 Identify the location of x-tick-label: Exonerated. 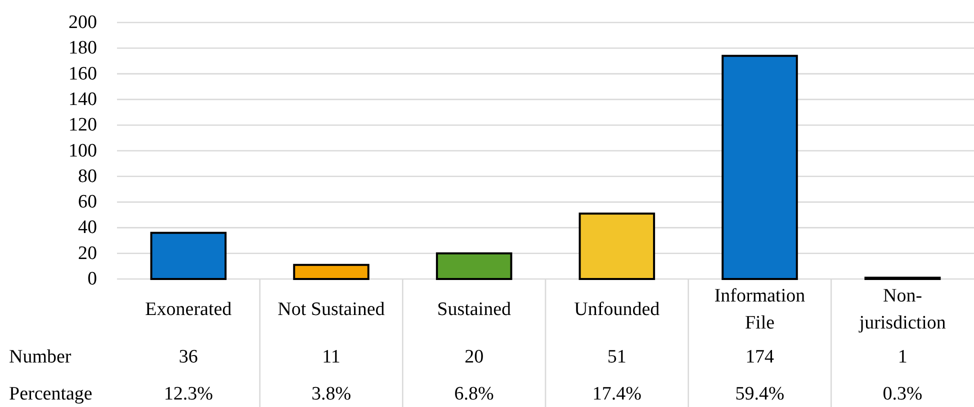
(188, 309).